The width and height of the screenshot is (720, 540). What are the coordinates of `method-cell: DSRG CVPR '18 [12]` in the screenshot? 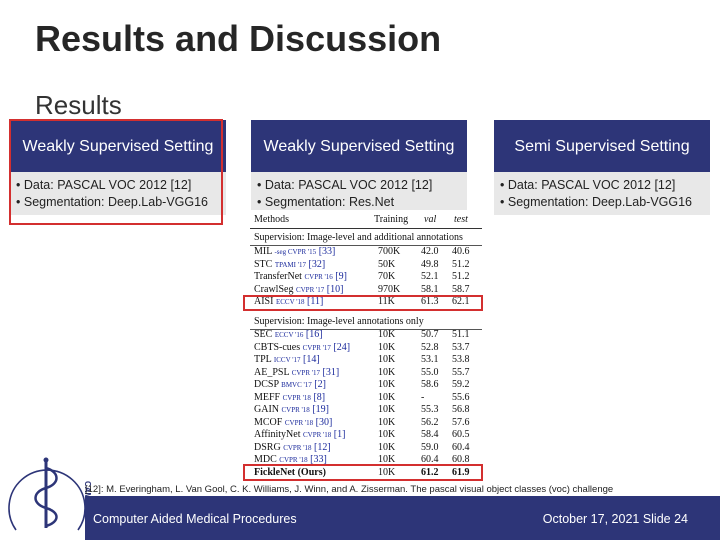 It's located at (292, 448).